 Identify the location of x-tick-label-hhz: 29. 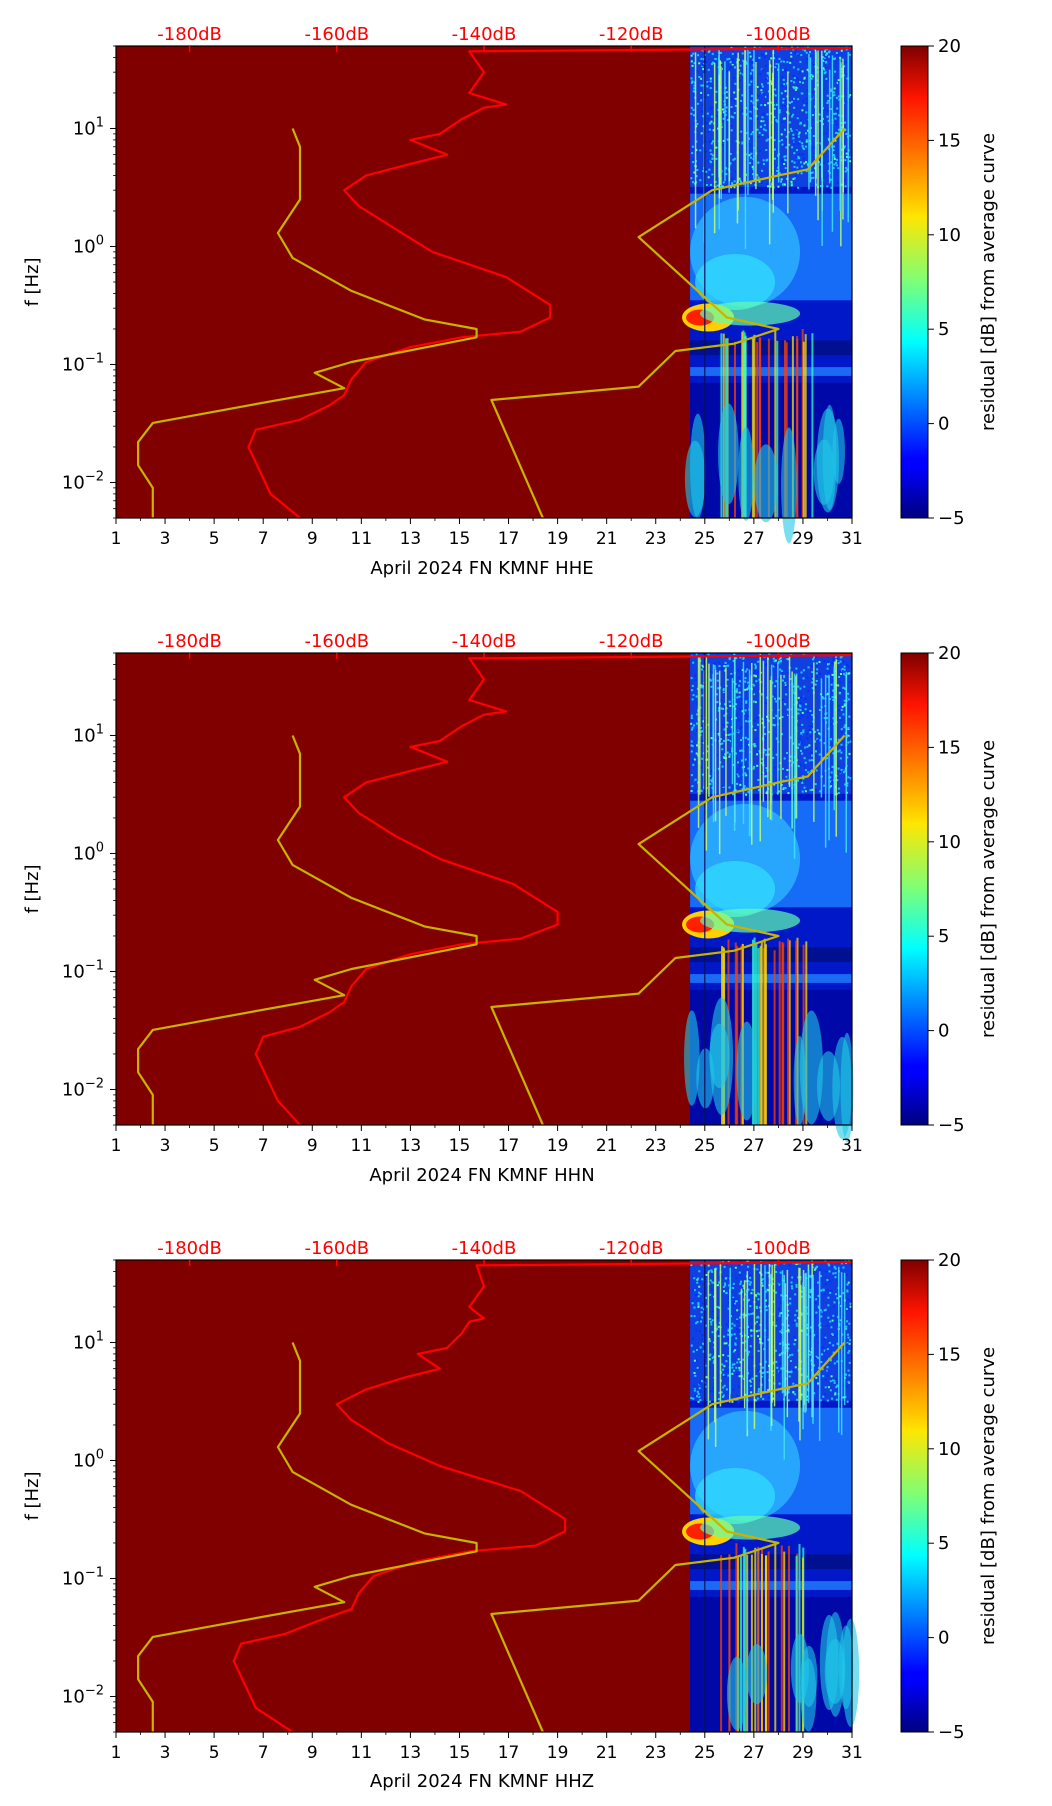
(803, 1753).